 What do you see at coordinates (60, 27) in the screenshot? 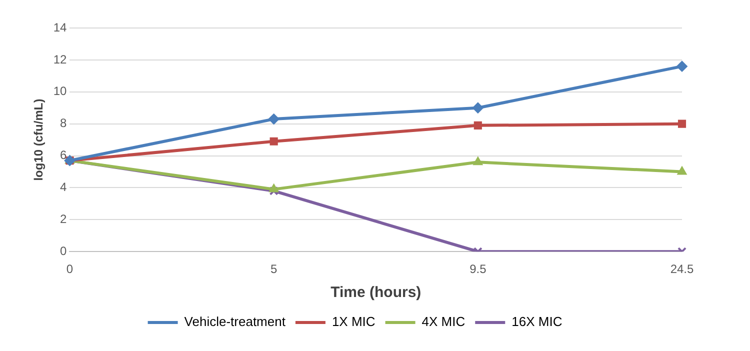
I see `y-tick-label: 14` at bounding box center [60, 27].